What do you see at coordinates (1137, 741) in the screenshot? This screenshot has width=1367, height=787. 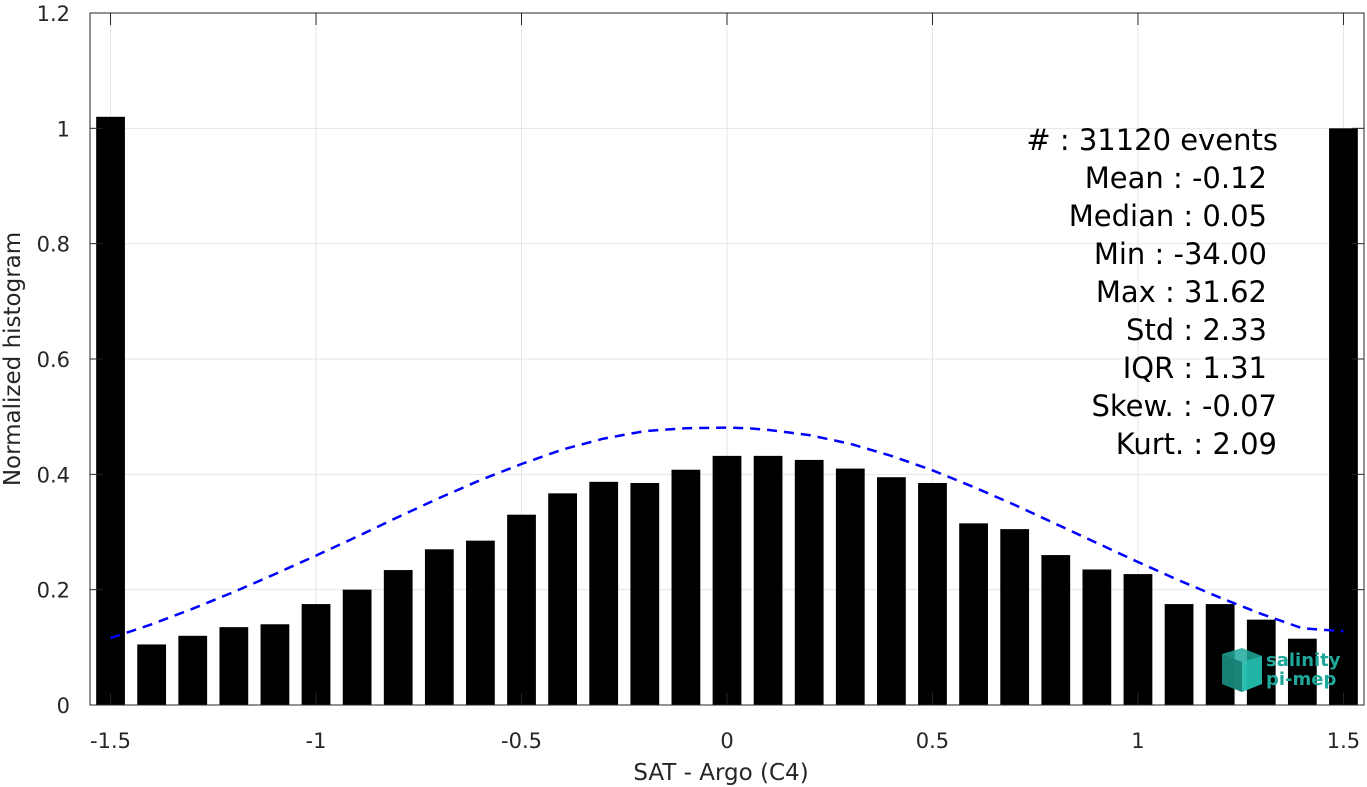 I see `x-tick-label: 1` at bounding box center [1137, 741].